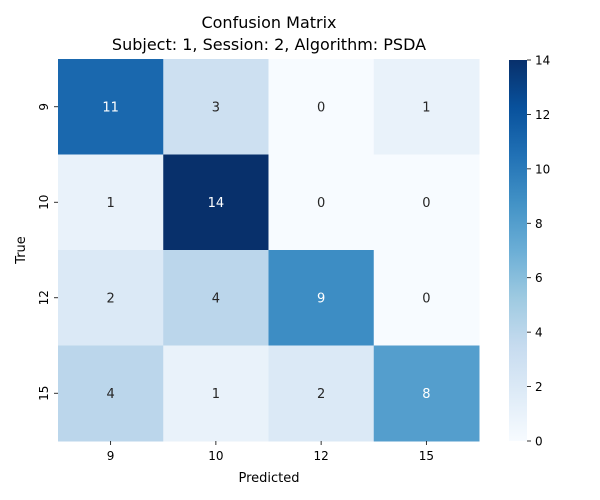 Image resolution: width=600 pixels, height=500 pixels. I want to click on cell-value-label: 3, so click(216, 107).